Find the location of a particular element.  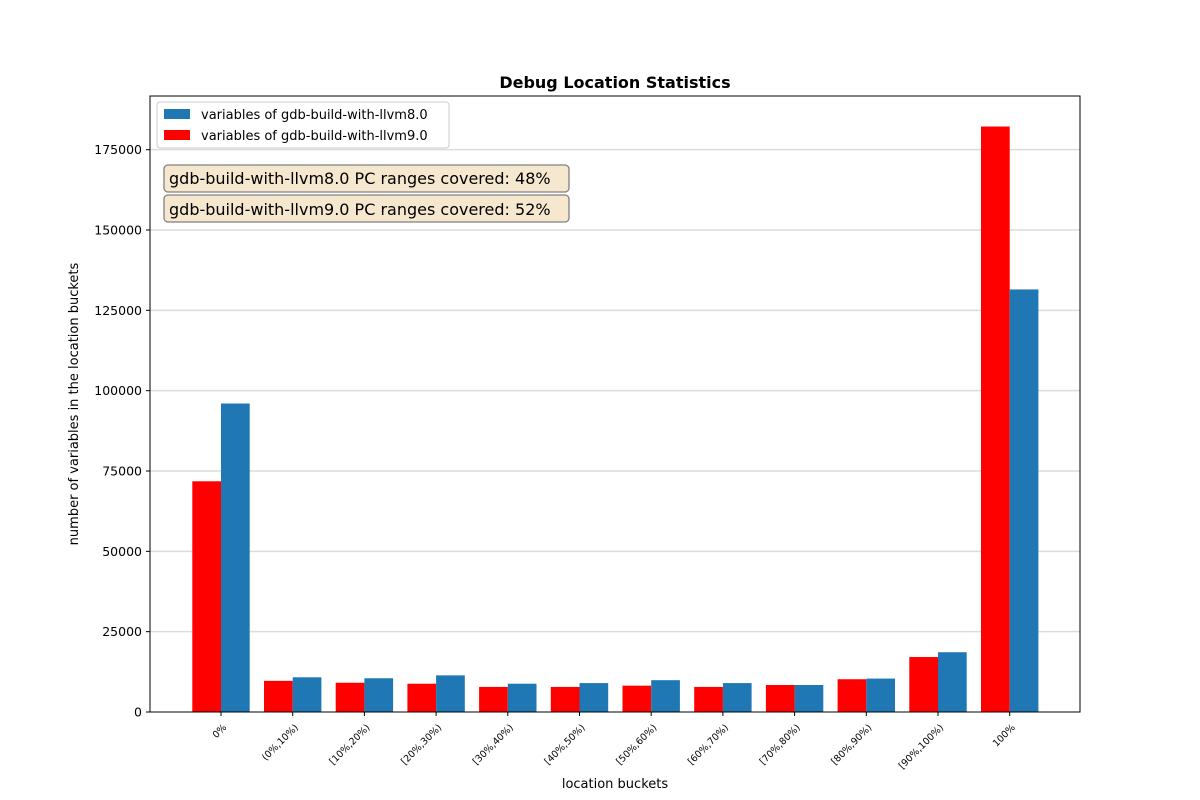

ytick-label-0: 0 is located at coordinates (138, 712).